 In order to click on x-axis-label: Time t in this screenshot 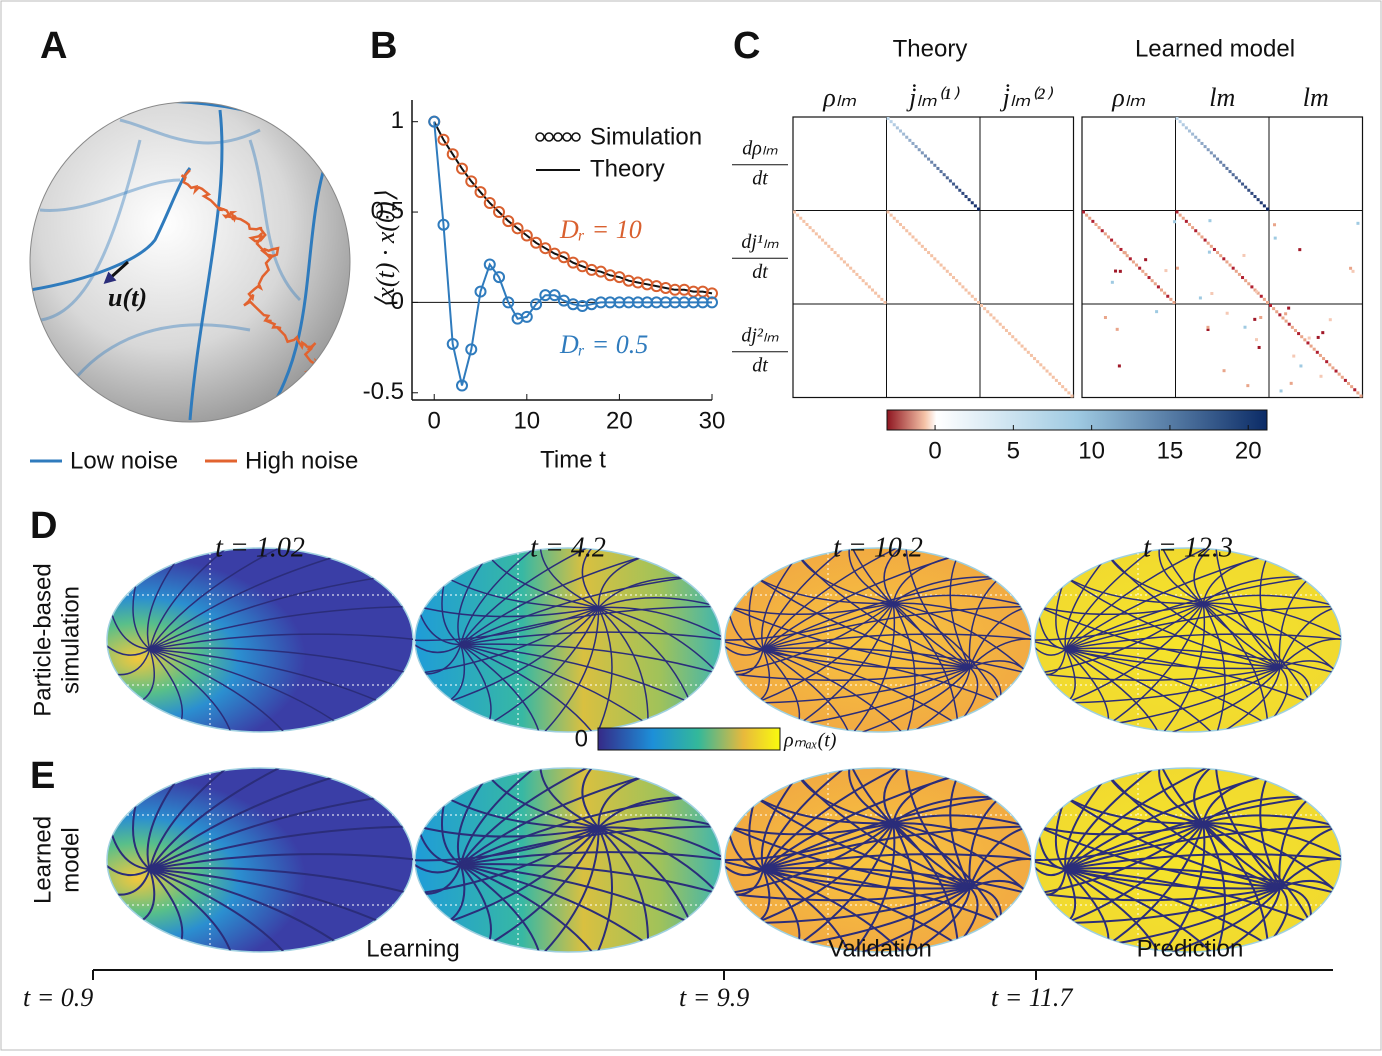, I will do `click(573, 459)`.